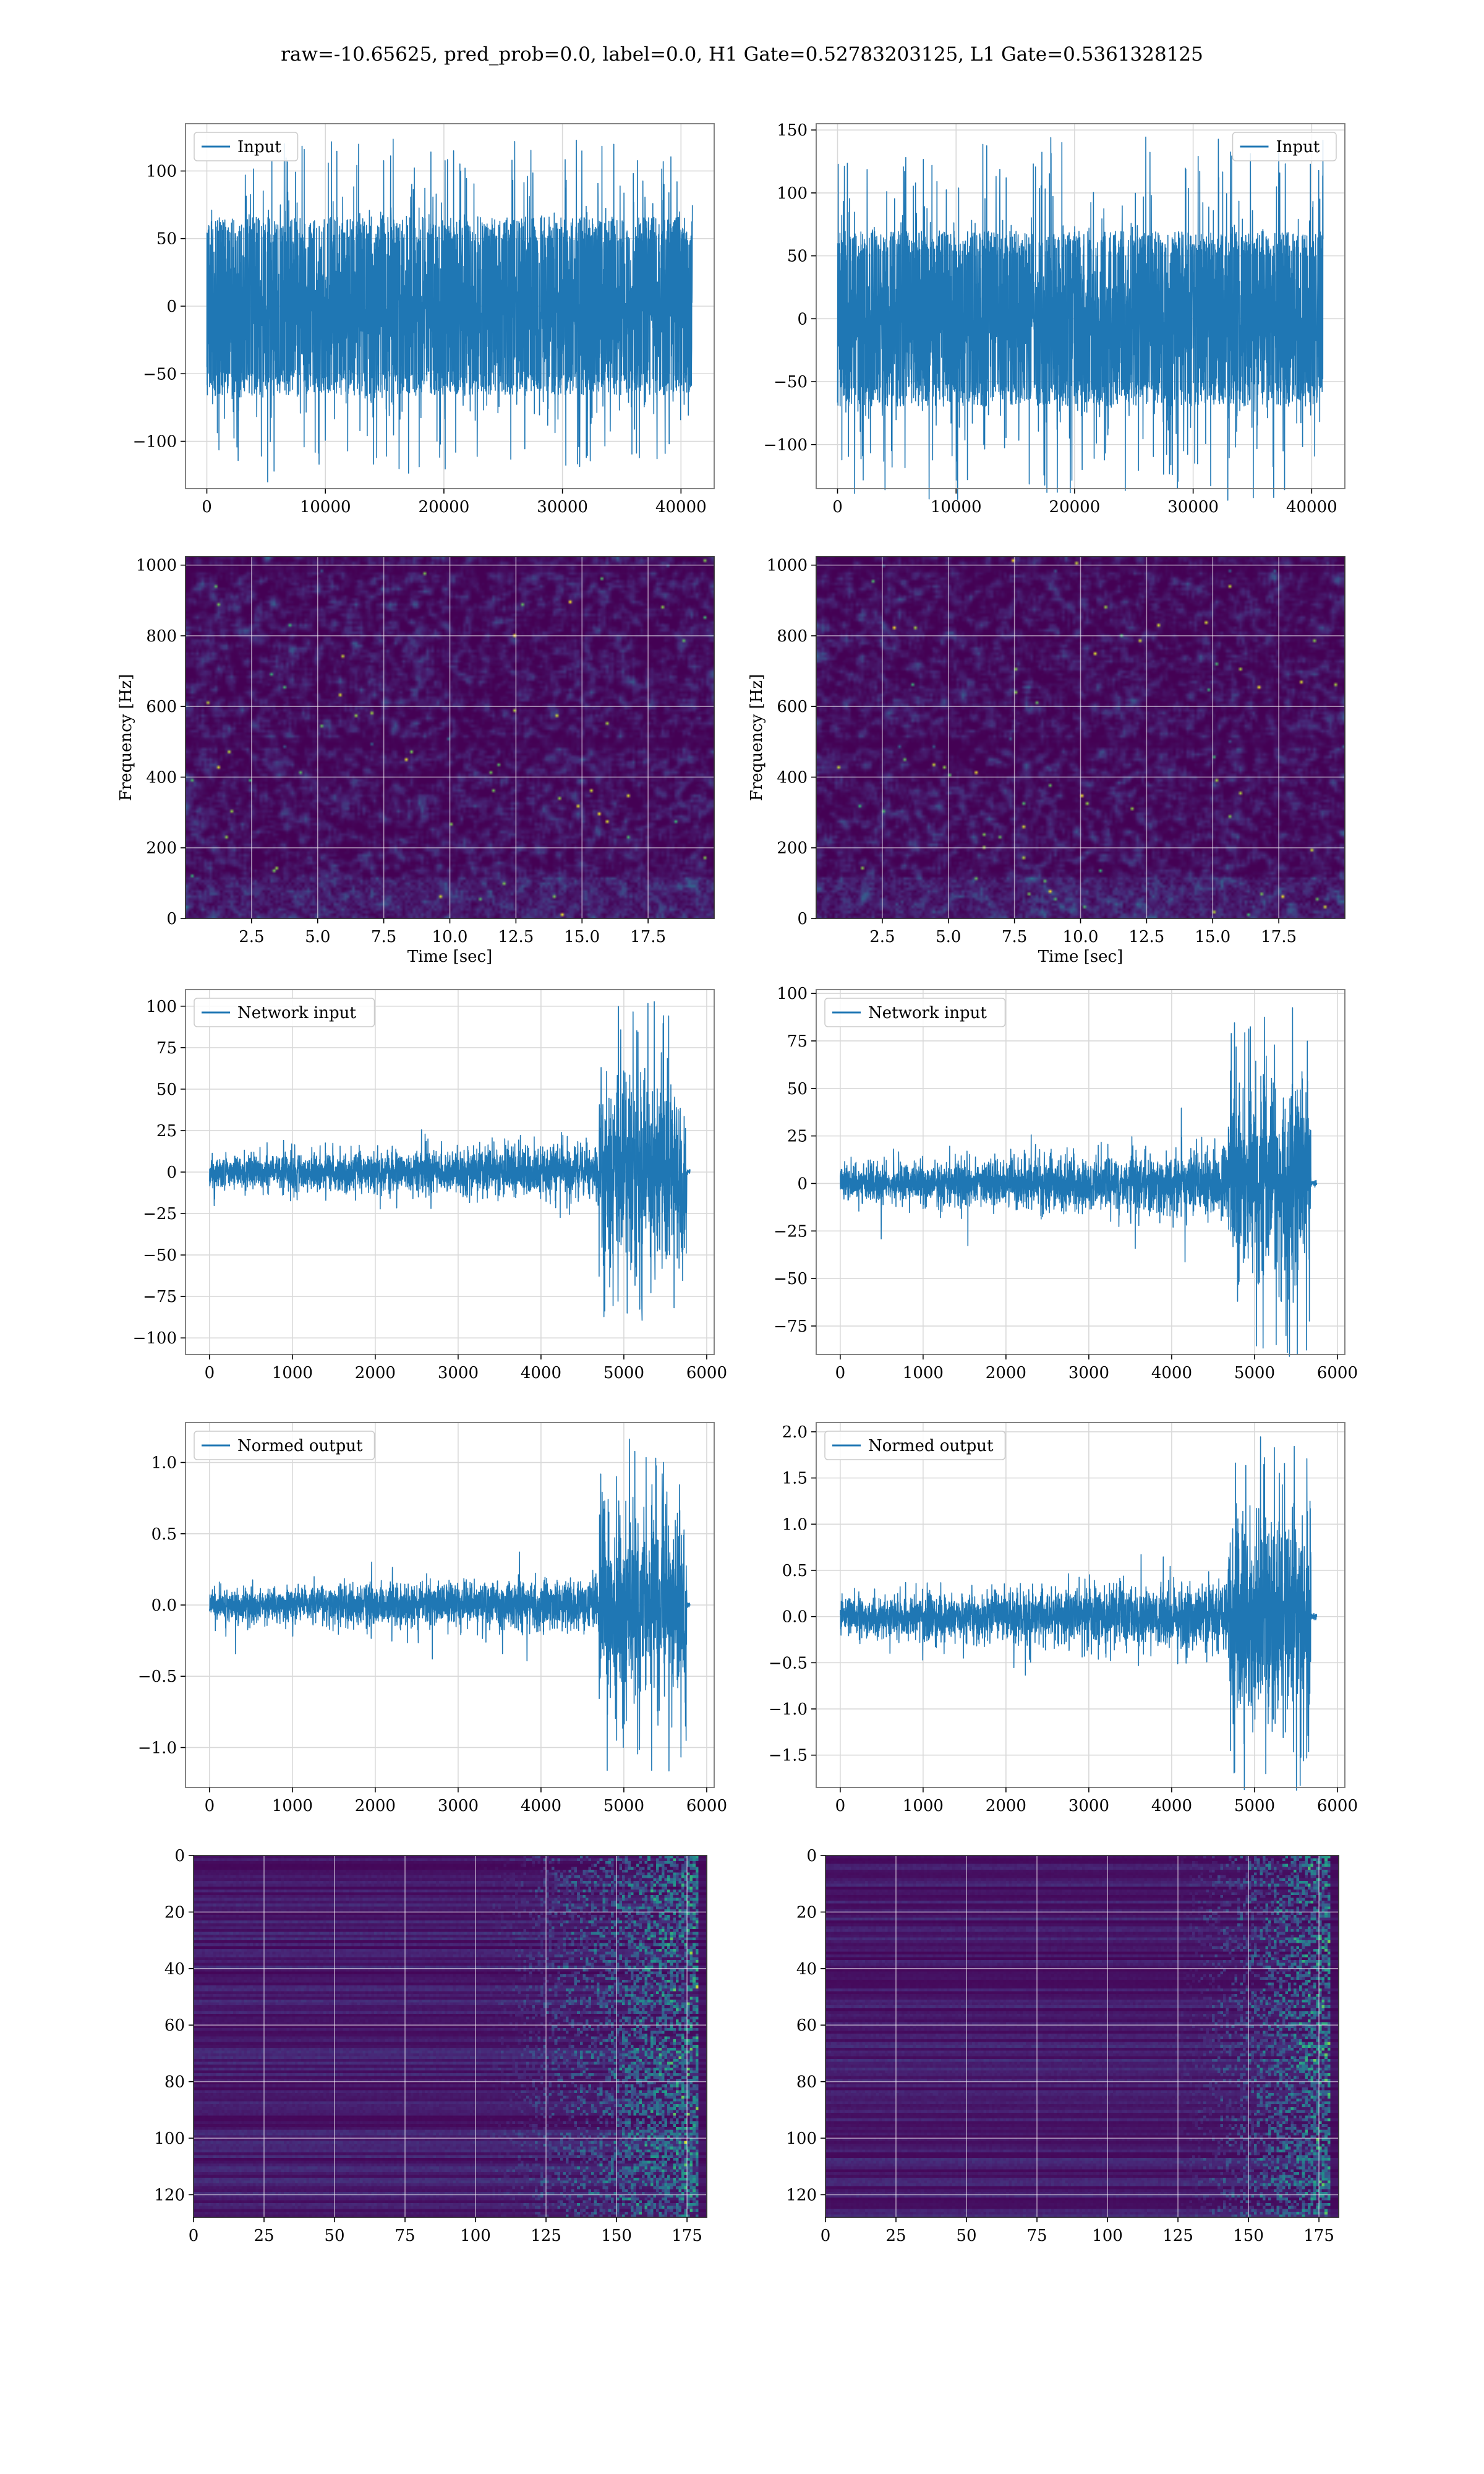  I want to click on x-tick-label: 12.5, so click(516, 937).